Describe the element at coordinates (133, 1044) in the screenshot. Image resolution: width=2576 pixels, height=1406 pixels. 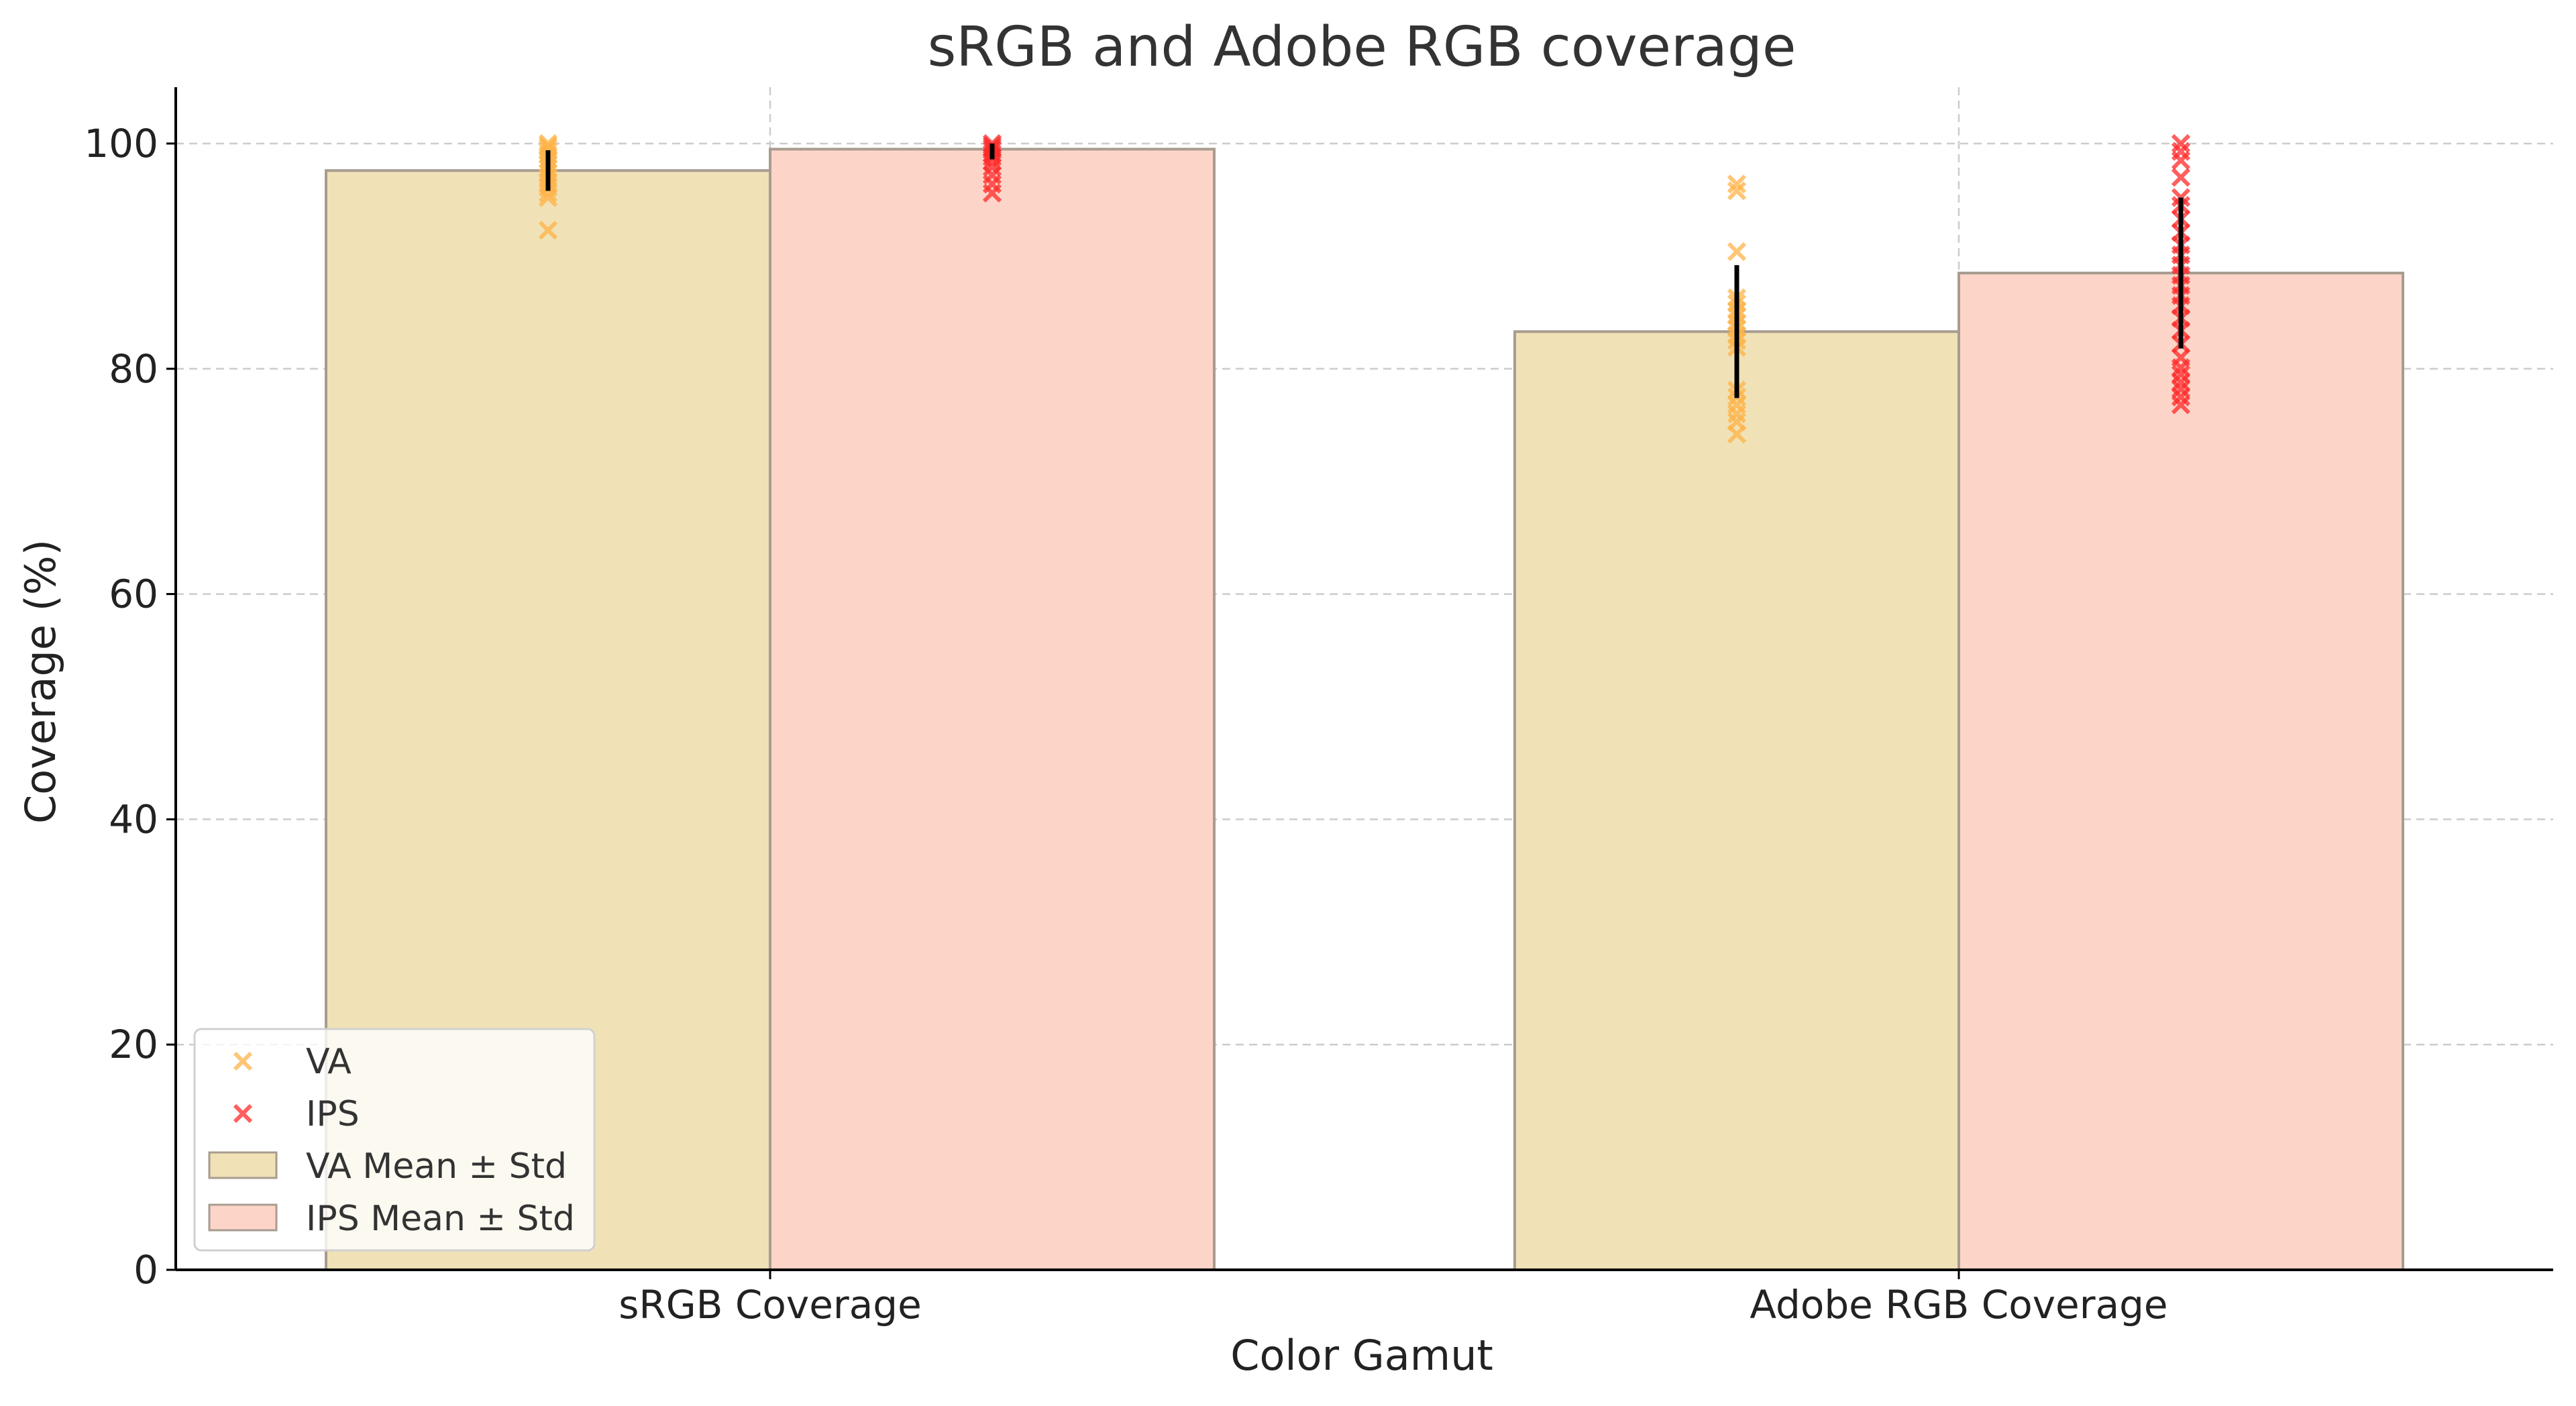
I see `y-tick-label: 20` at that location.